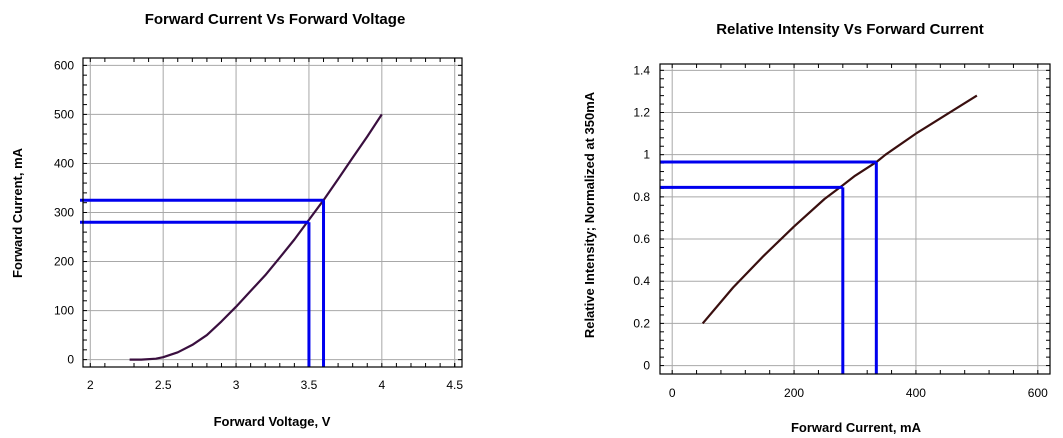 The image size is (1063, 438). Describe the element at coordinates (1038, 393) in the screenshot. I see `x-tick-label: 600` at that location.